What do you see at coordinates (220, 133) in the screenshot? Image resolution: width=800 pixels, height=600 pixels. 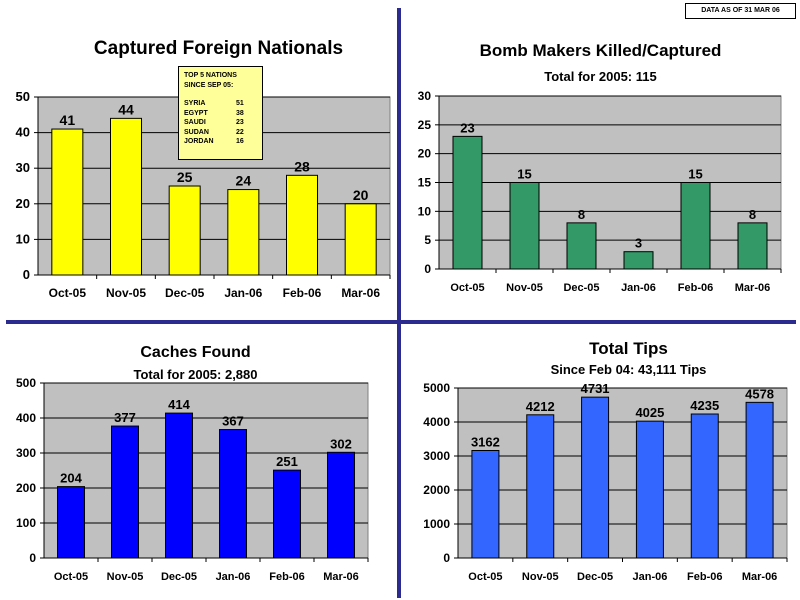 I see `note-row: SUDAN 22` at bounding box center [220, 133].